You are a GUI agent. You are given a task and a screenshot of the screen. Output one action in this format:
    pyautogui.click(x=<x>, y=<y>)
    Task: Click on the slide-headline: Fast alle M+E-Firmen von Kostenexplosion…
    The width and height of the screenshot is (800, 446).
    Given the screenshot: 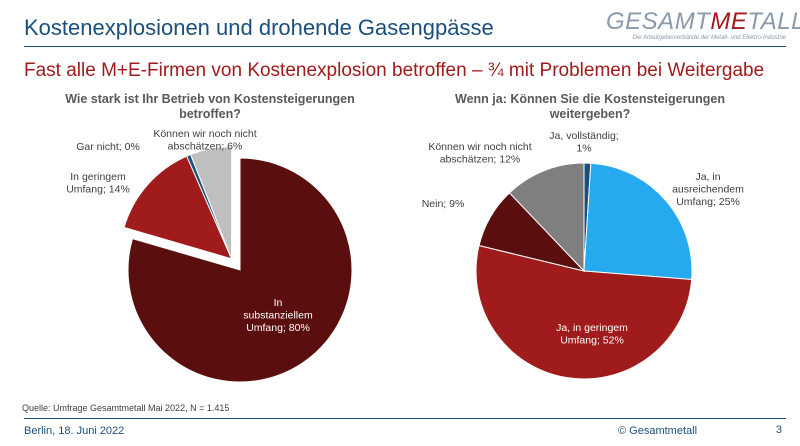 What is the action you would take?
    pyautogui.click(x=394, y=70)
    